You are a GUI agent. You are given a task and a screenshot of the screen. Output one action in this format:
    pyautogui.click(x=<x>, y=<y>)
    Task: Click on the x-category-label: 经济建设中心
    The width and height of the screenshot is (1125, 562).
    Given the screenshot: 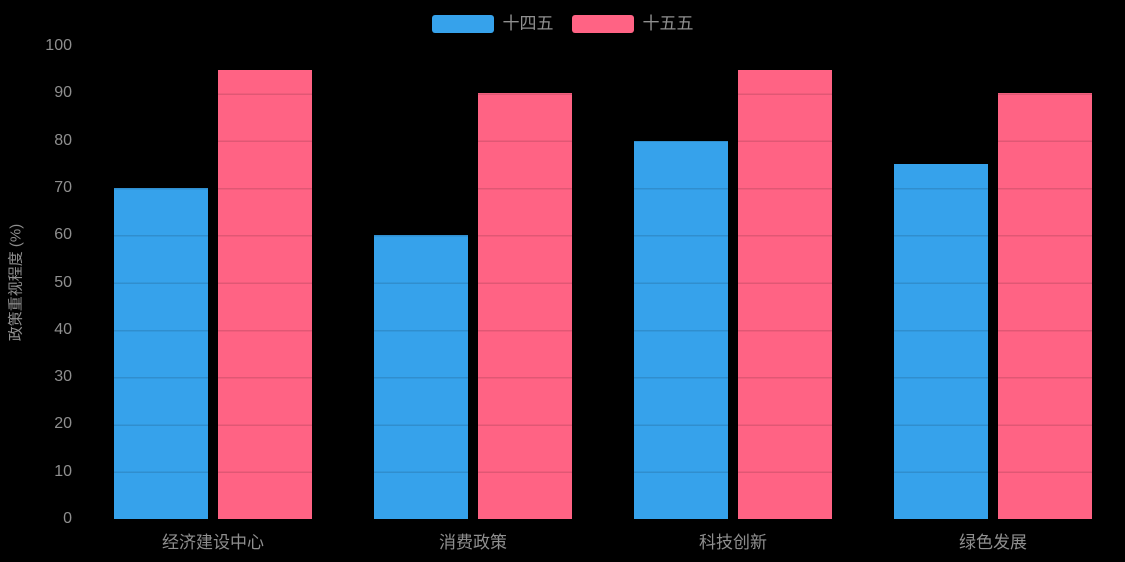 What is the action you would take?
    pyautogui.click(x=213, y=542)
    